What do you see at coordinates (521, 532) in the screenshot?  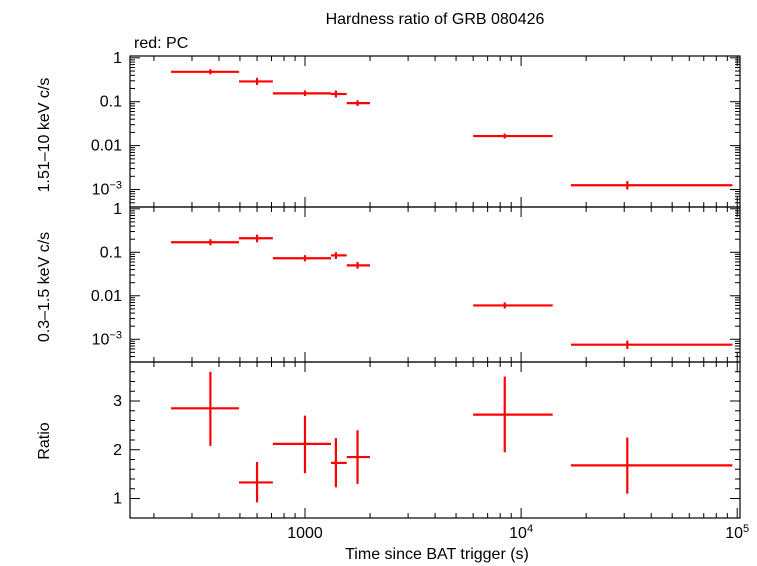 I see `x-tick-label: 10⁴` at bounding box center [521, 532].